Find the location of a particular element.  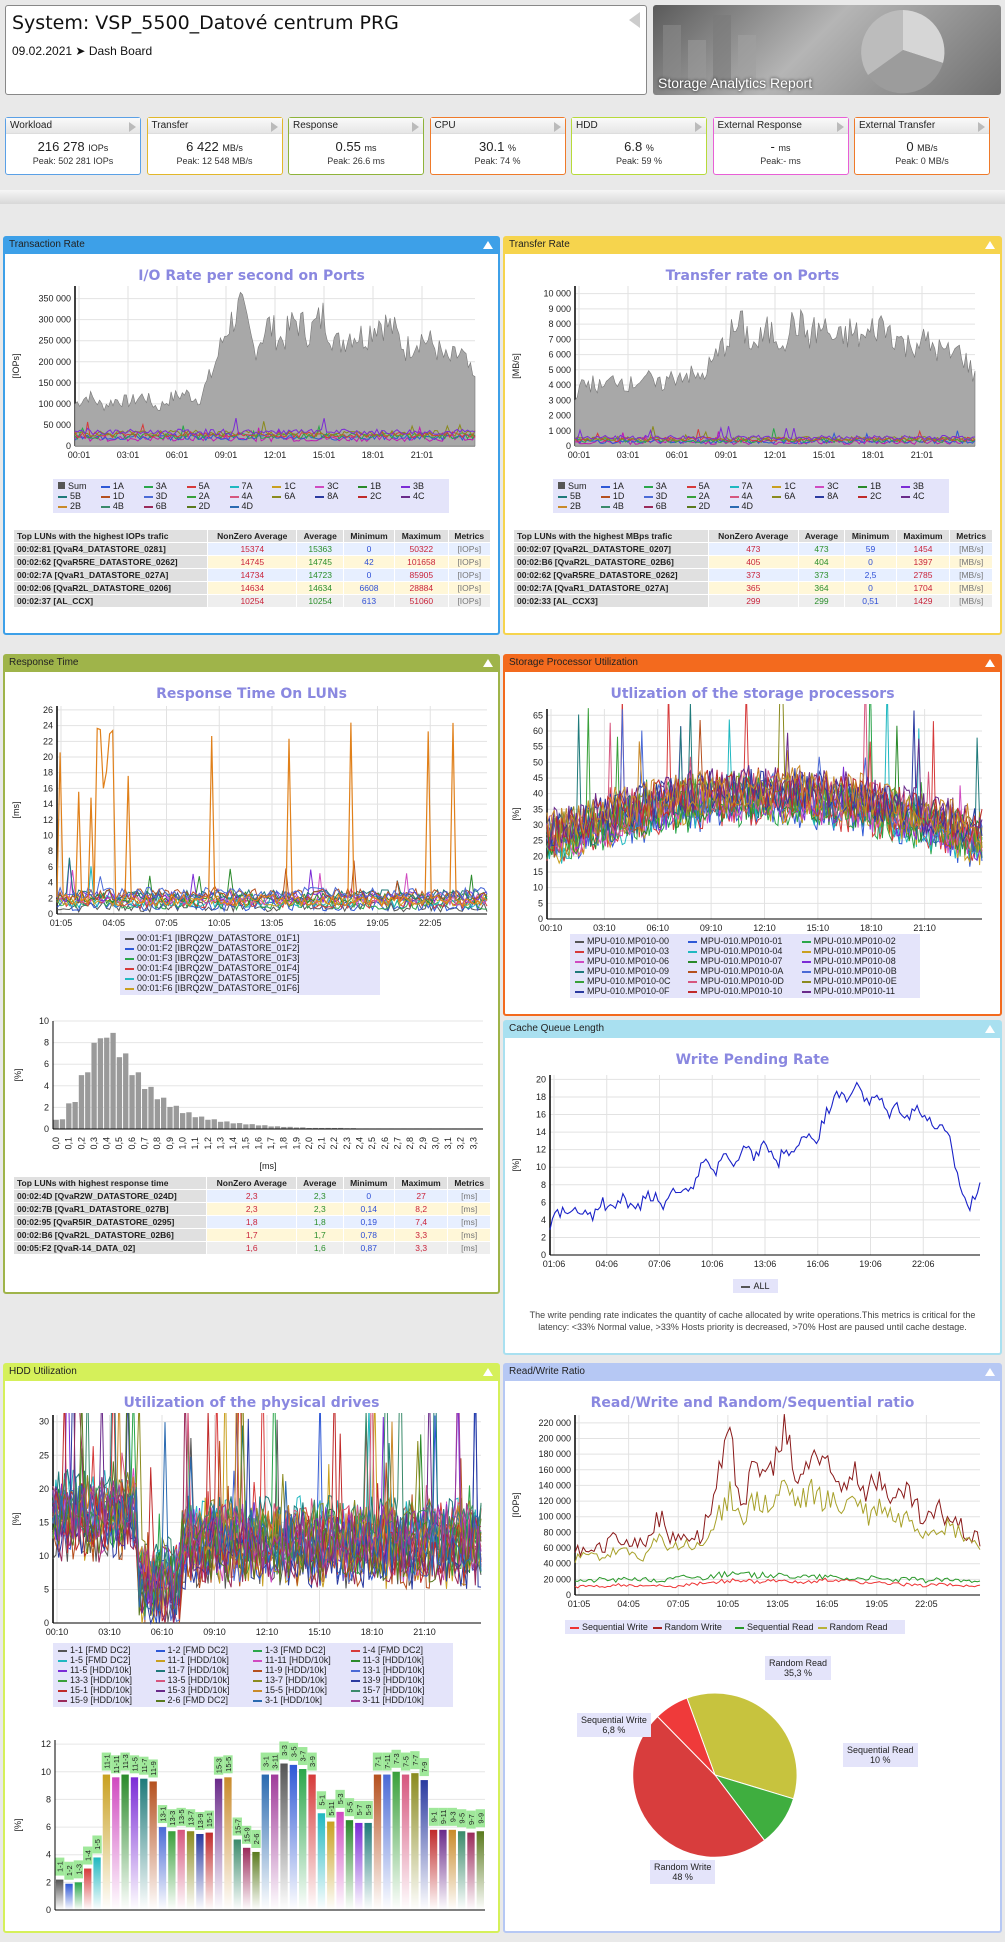

breadcrumb-dashboard: Dash Board is located at coordinates (120, 51).